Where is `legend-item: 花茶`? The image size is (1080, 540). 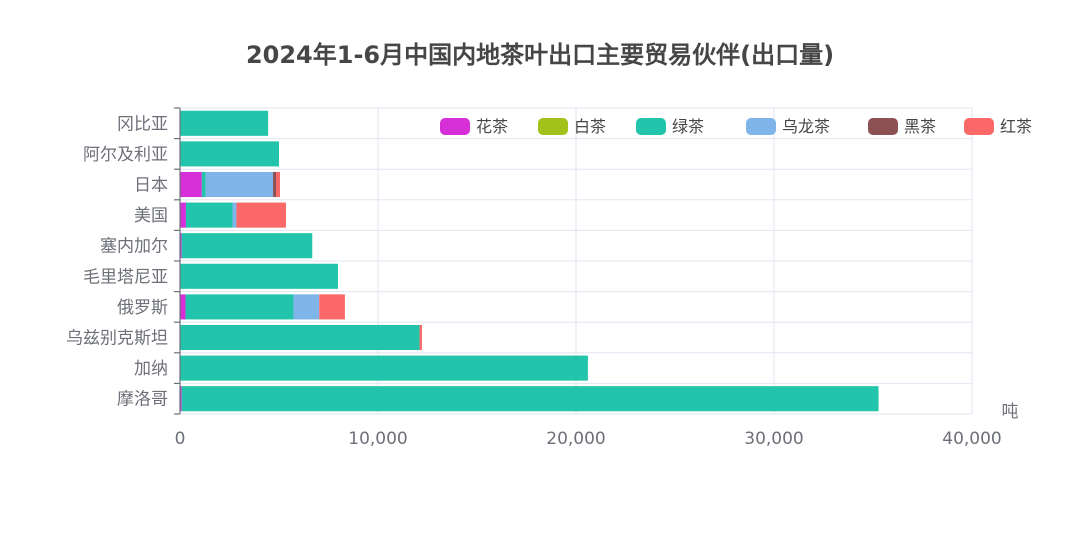
legend-item: 花茶 is located at coordinates (474, 126).